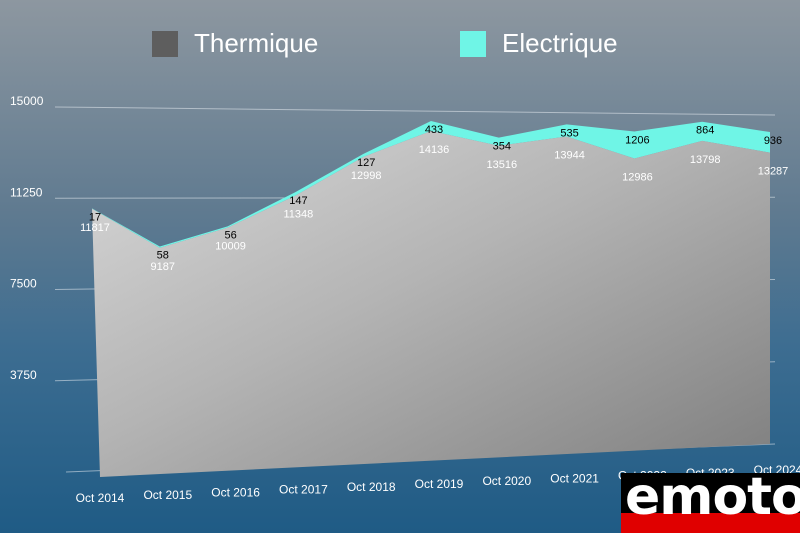  Describe the element at coordinates (303, 490) in the screenshot. I see `x-tick-label: Oct 2017` at that location.